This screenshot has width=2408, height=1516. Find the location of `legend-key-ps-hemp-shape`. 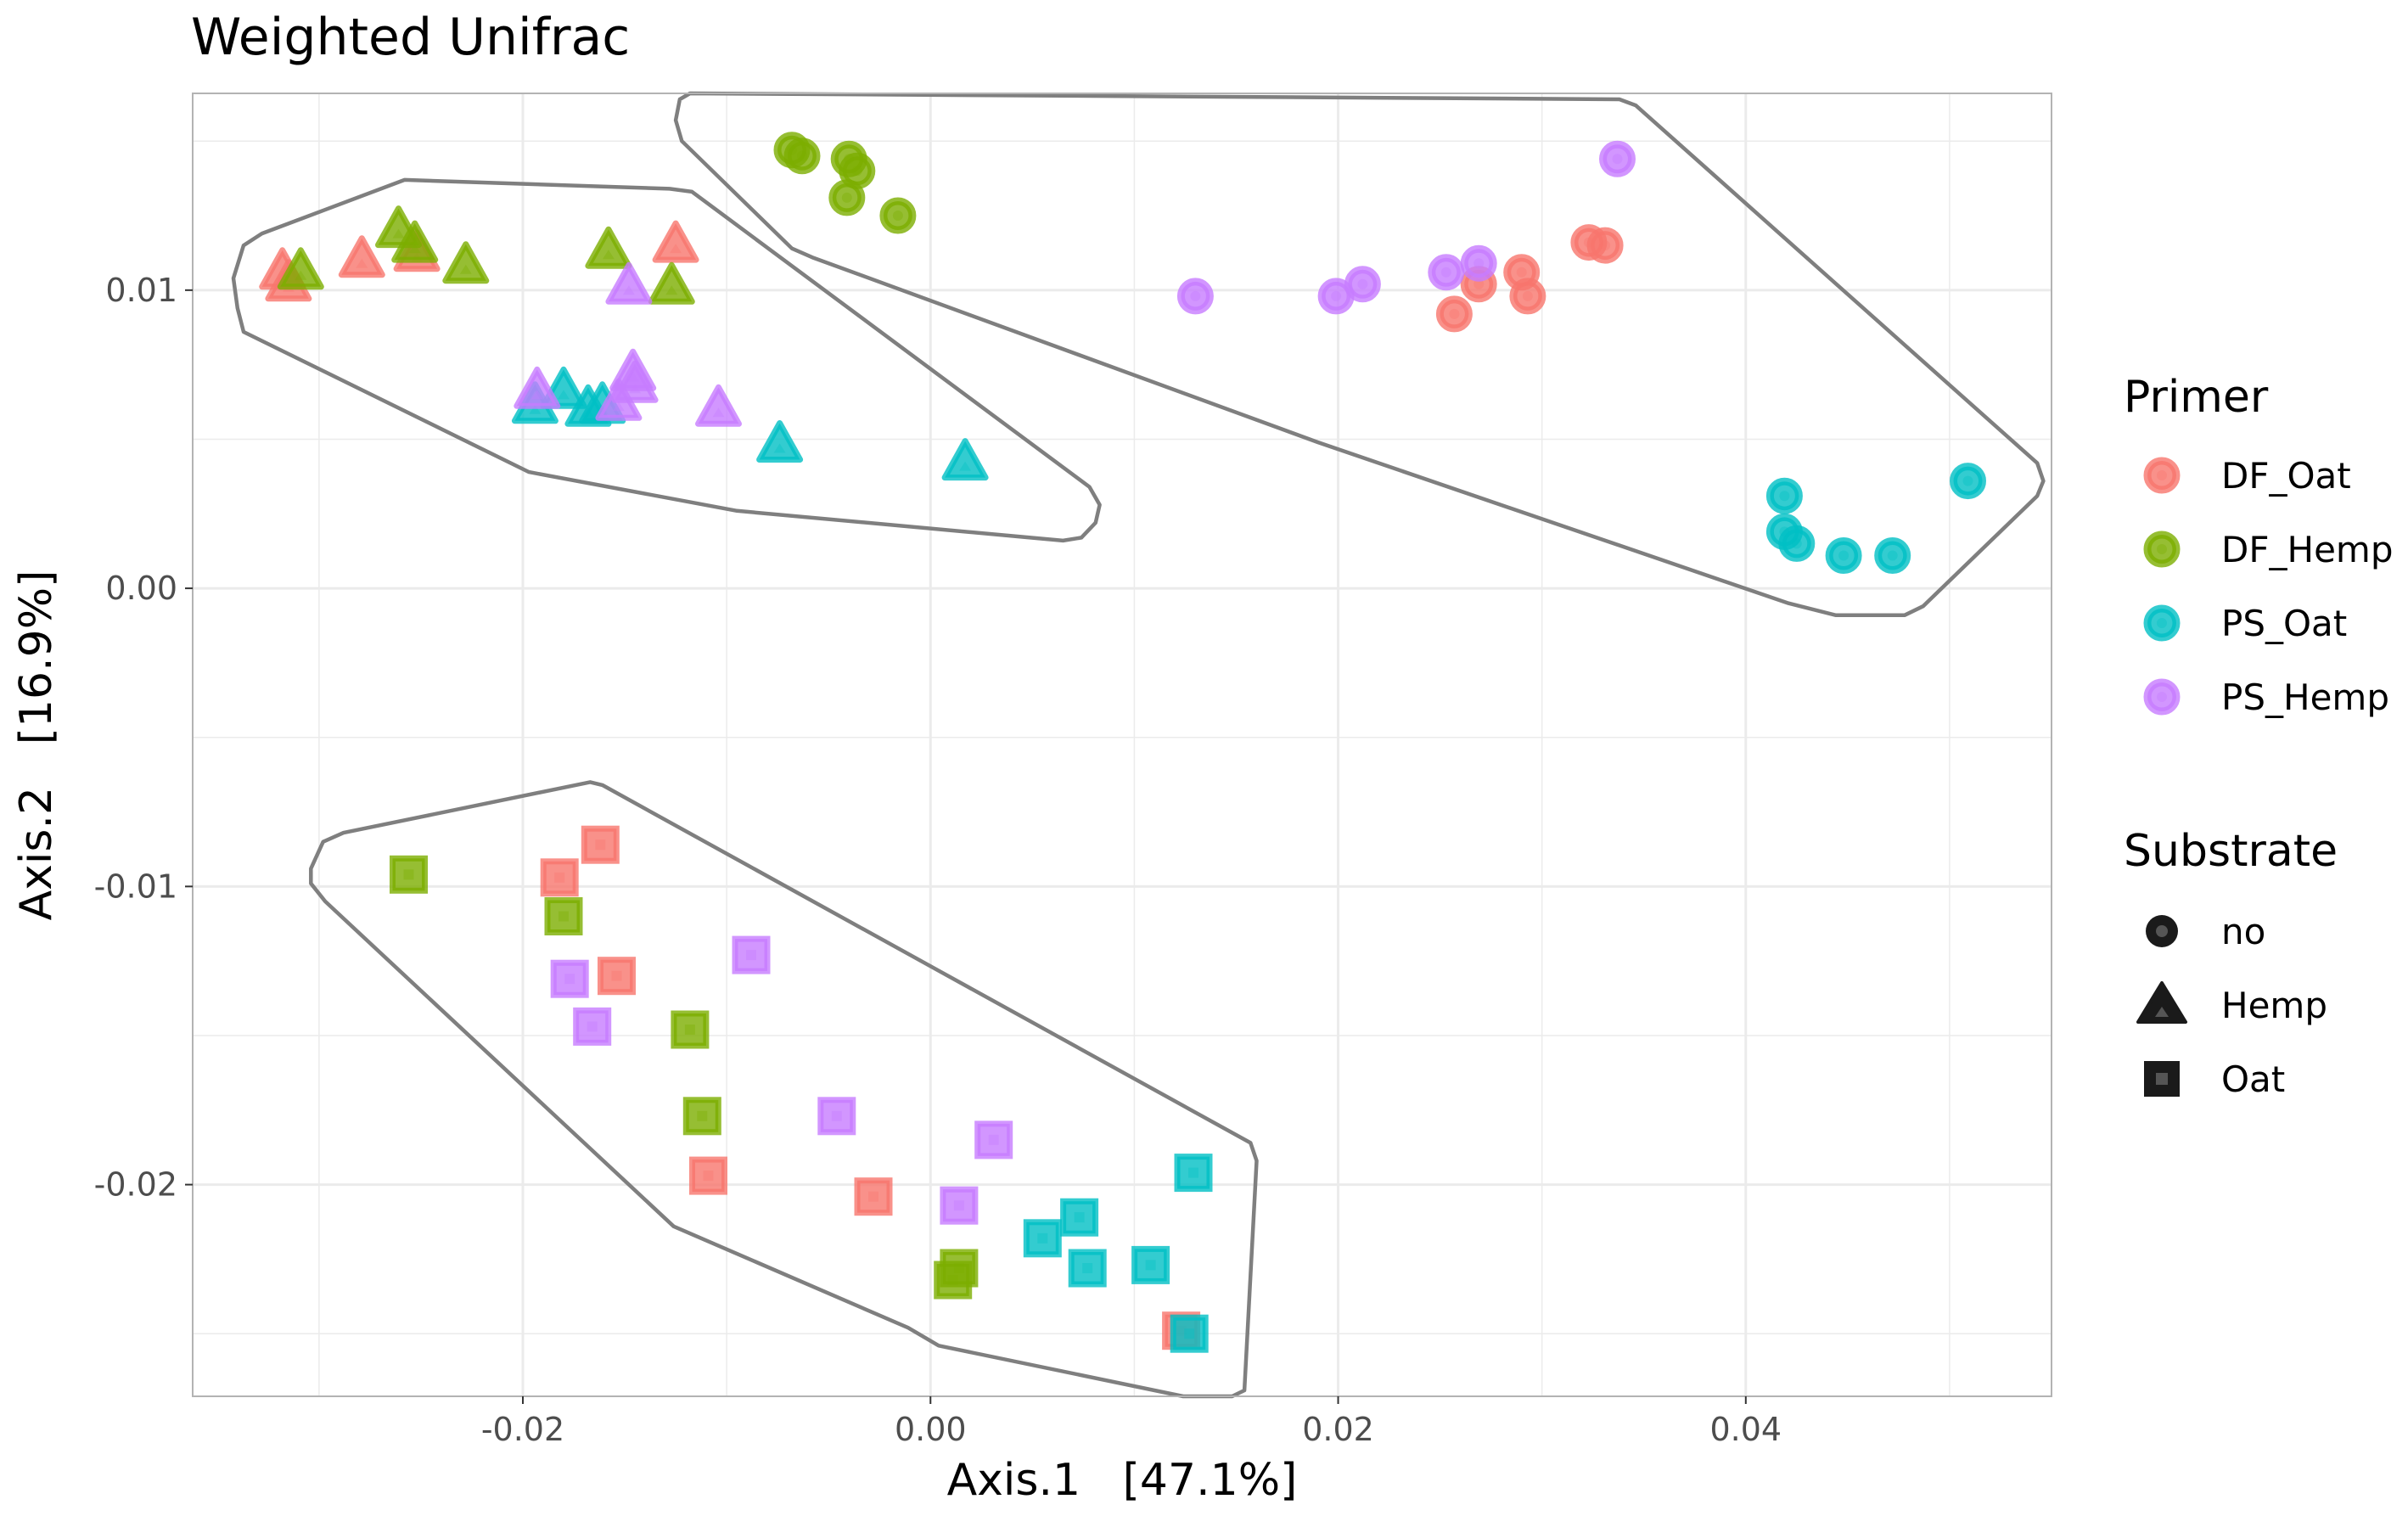

legend-key-ps-hemp-shape is located at coordinates (2162, 697).